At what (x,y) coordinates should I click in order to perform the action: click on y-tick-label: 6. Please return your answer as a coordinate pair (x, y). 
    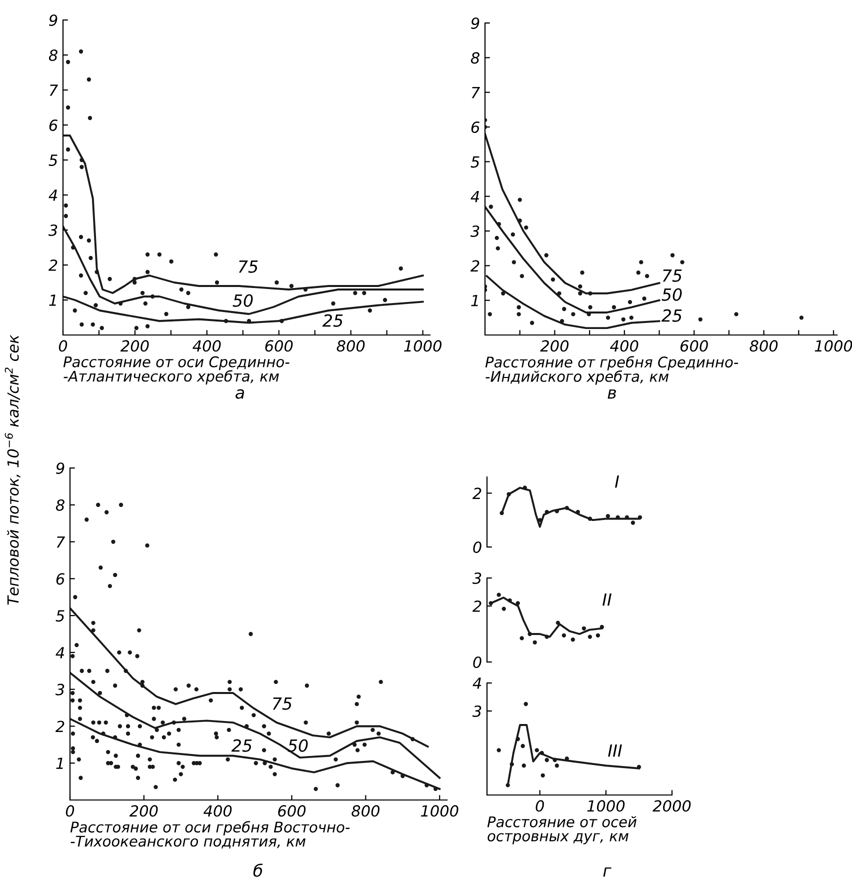
    Looking at the image, I should click on (53, 125).